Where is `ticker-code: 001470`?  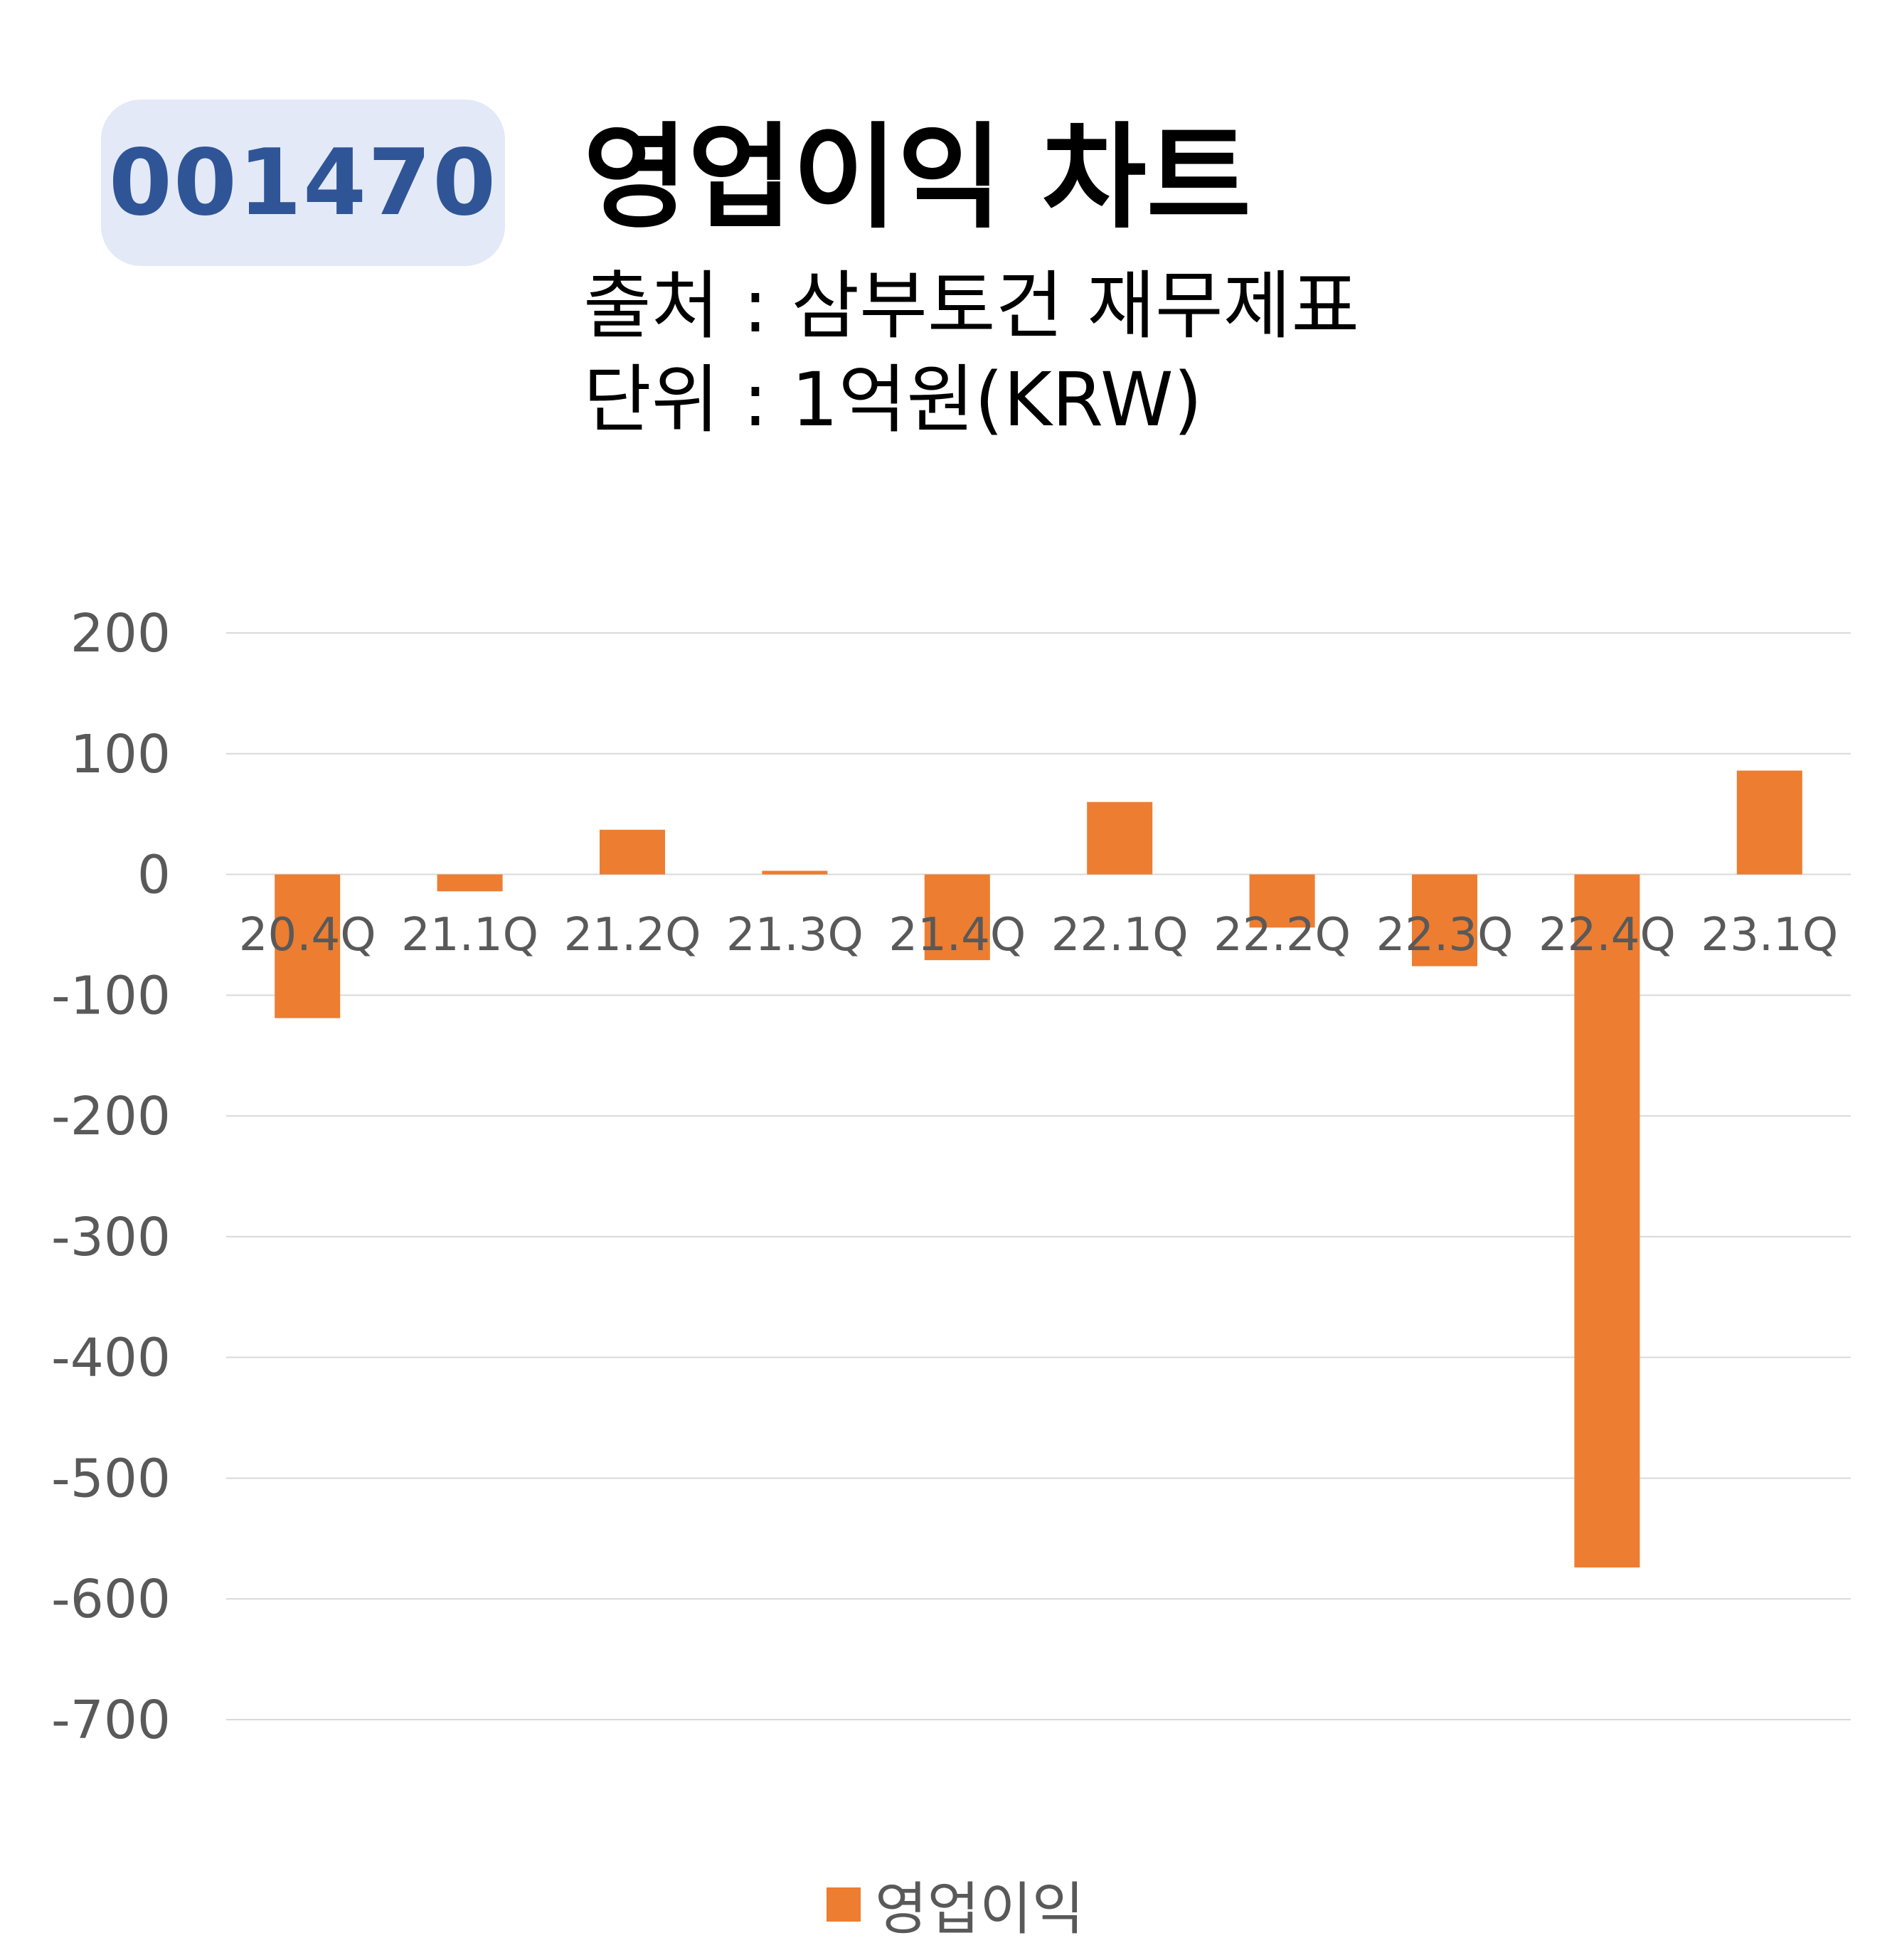
ticker-code: 001470 is located at coordinates (303, 182).